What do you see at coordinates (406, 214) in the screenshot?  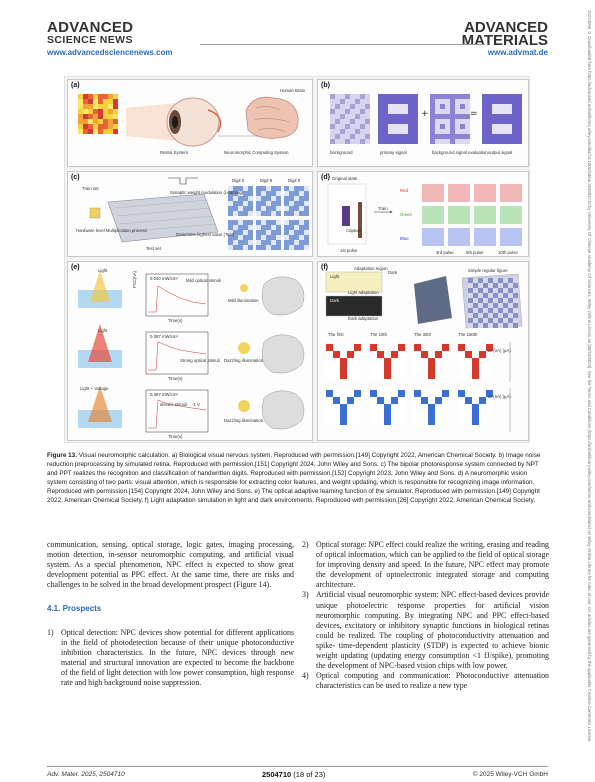 I see `green-label: Green` at bounding box center [406, 214].